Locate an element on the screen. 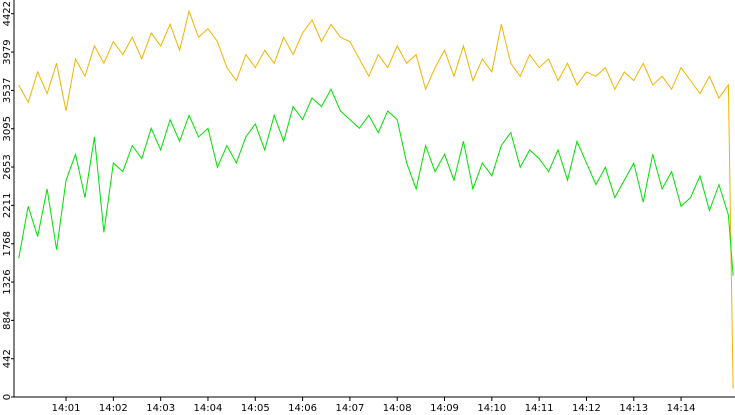  y-tick-label: 0 is located at coordinates (7, 397).